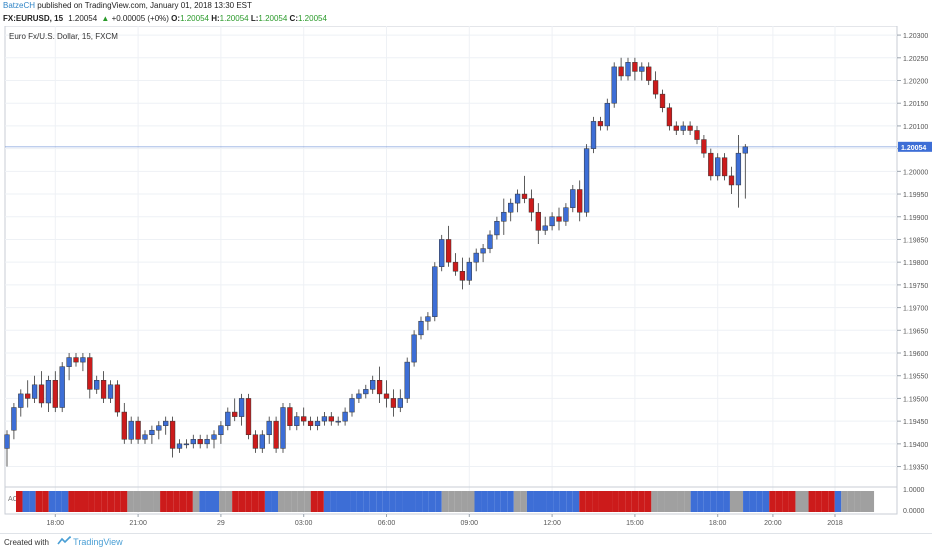 This screenshot has width=932, height=551. I want to click on x-tick-label: 06:00, so click(387, 523).